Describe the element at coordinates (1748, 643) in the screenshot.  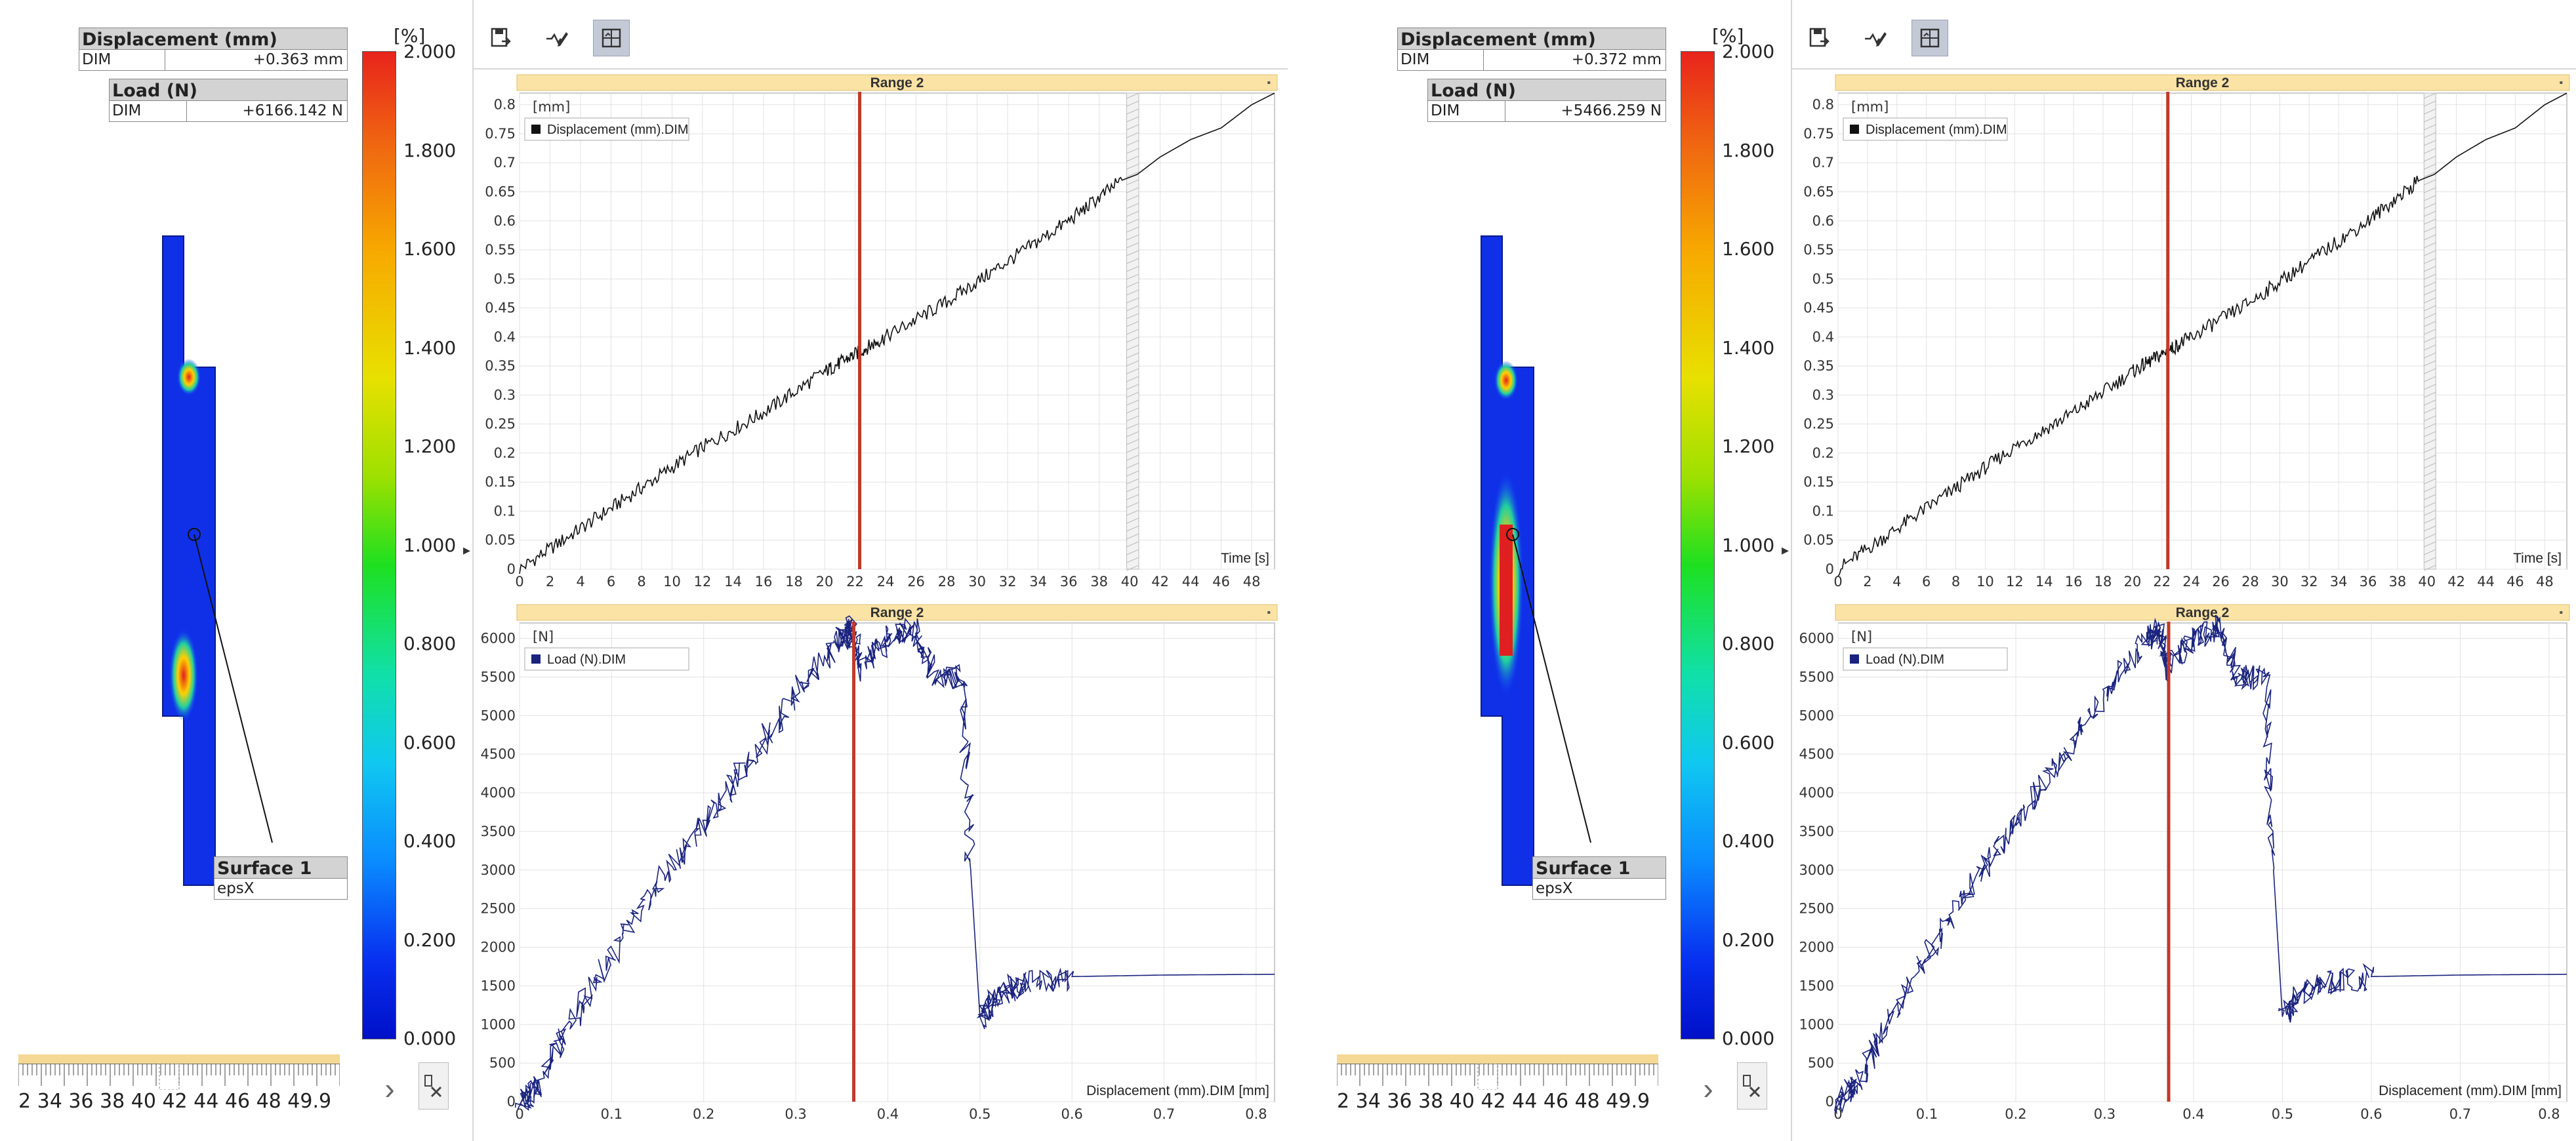
I see `colorbar-tick-label: 0.800` at that location.